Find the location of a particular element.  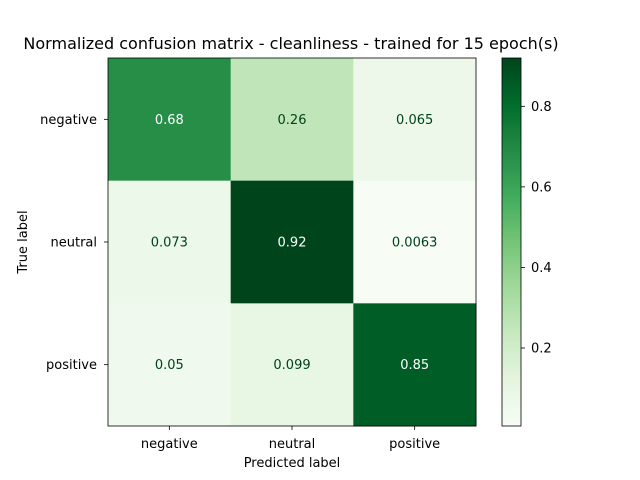

cell-value-label: 0.099 is located at coordinates (291, 365).